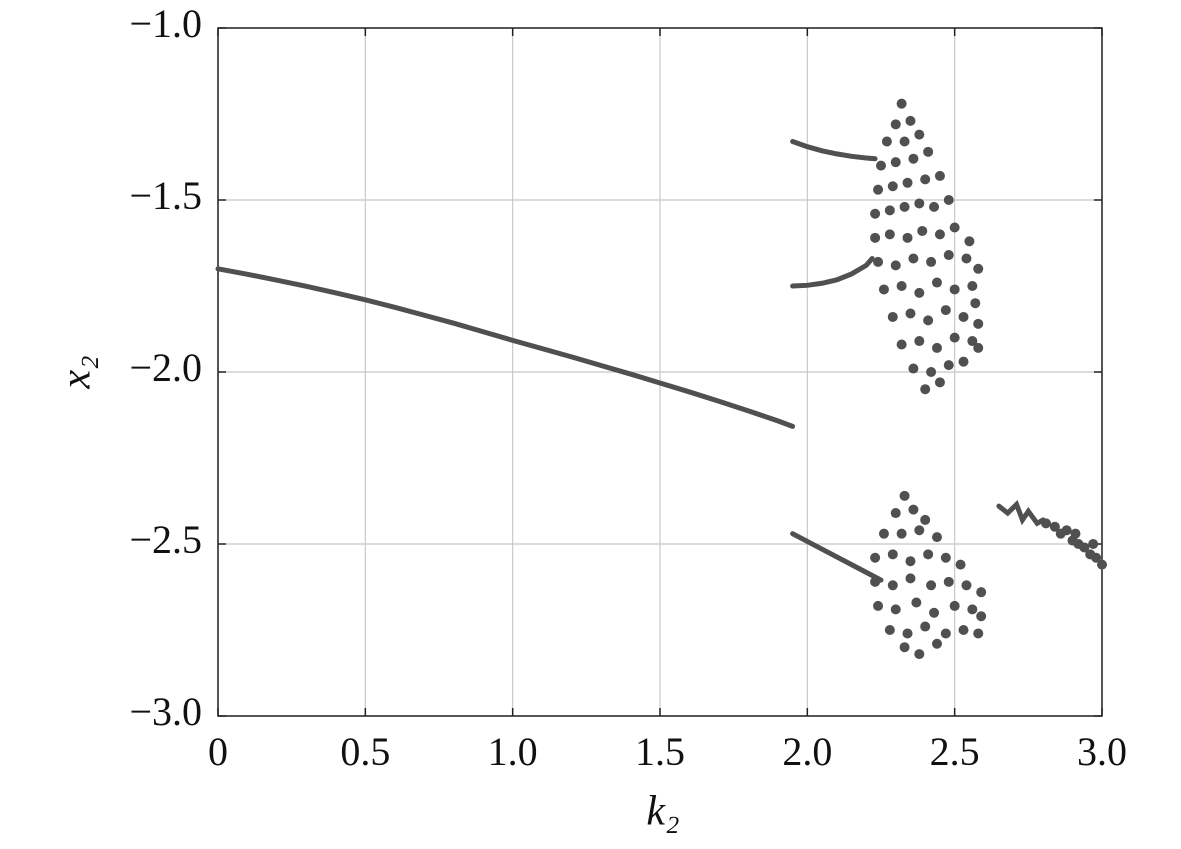 The image size is (1181, 849). Describe the element at coordinates (1102, 751) in the screenshot. I see `x-tick-label: 3.0` at that location.